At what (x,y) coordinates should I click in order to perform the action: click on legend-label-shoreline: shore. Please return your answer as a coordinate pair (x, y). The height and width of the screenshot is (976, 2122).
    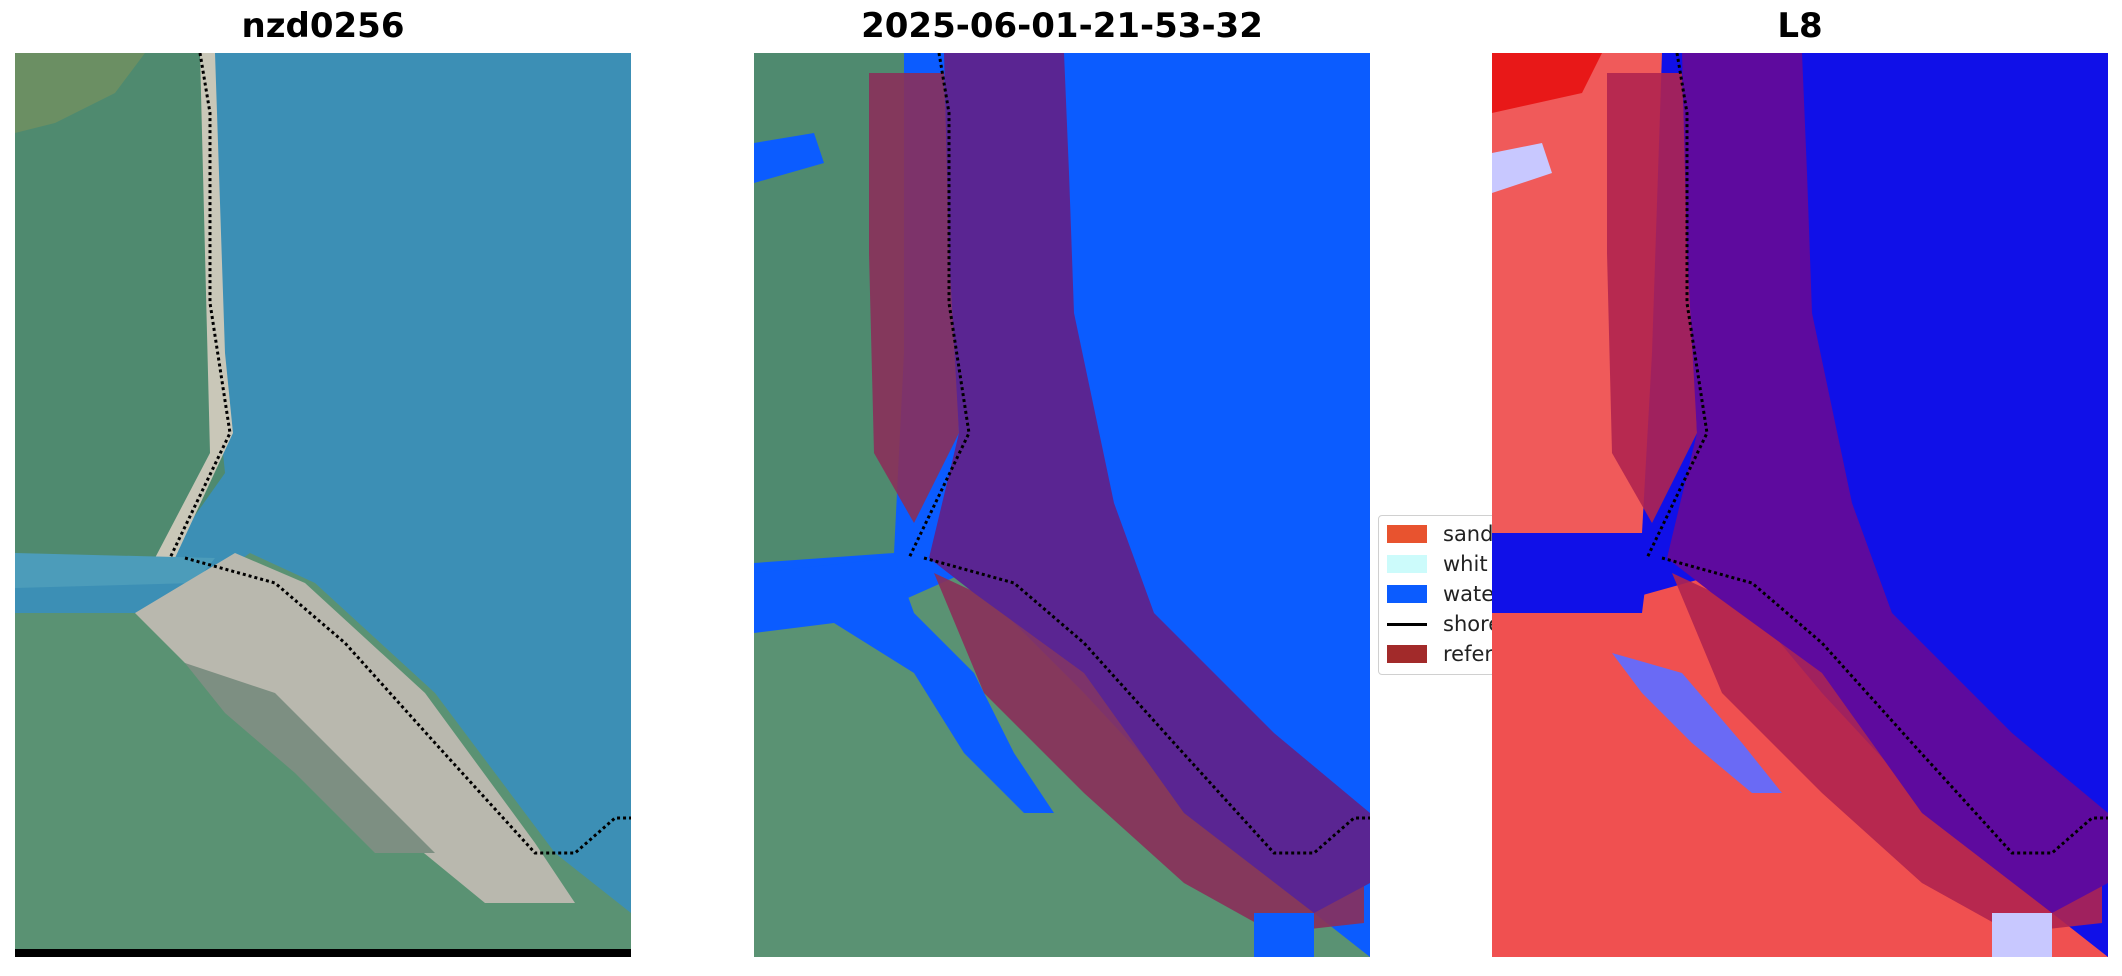
    Looking at the image, I should click on (1472, 624).